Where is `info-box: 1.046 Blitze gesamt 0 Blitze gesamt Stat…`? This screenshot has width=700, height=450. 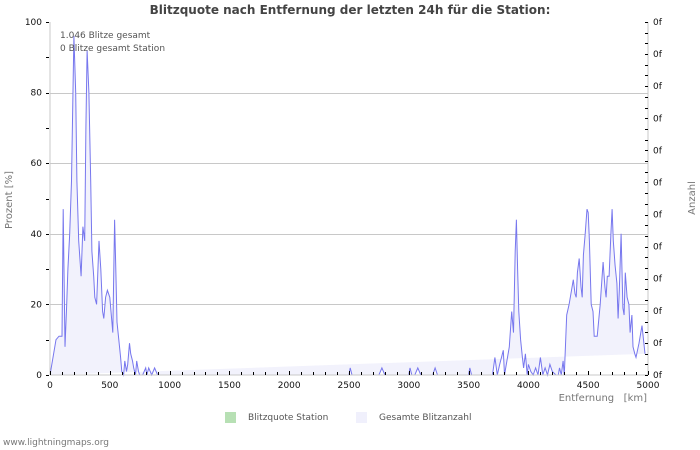
info-box: 1.046 Blitze gesamt 0 Blitze gesamt Stat… is located at coordinates (112, 42).